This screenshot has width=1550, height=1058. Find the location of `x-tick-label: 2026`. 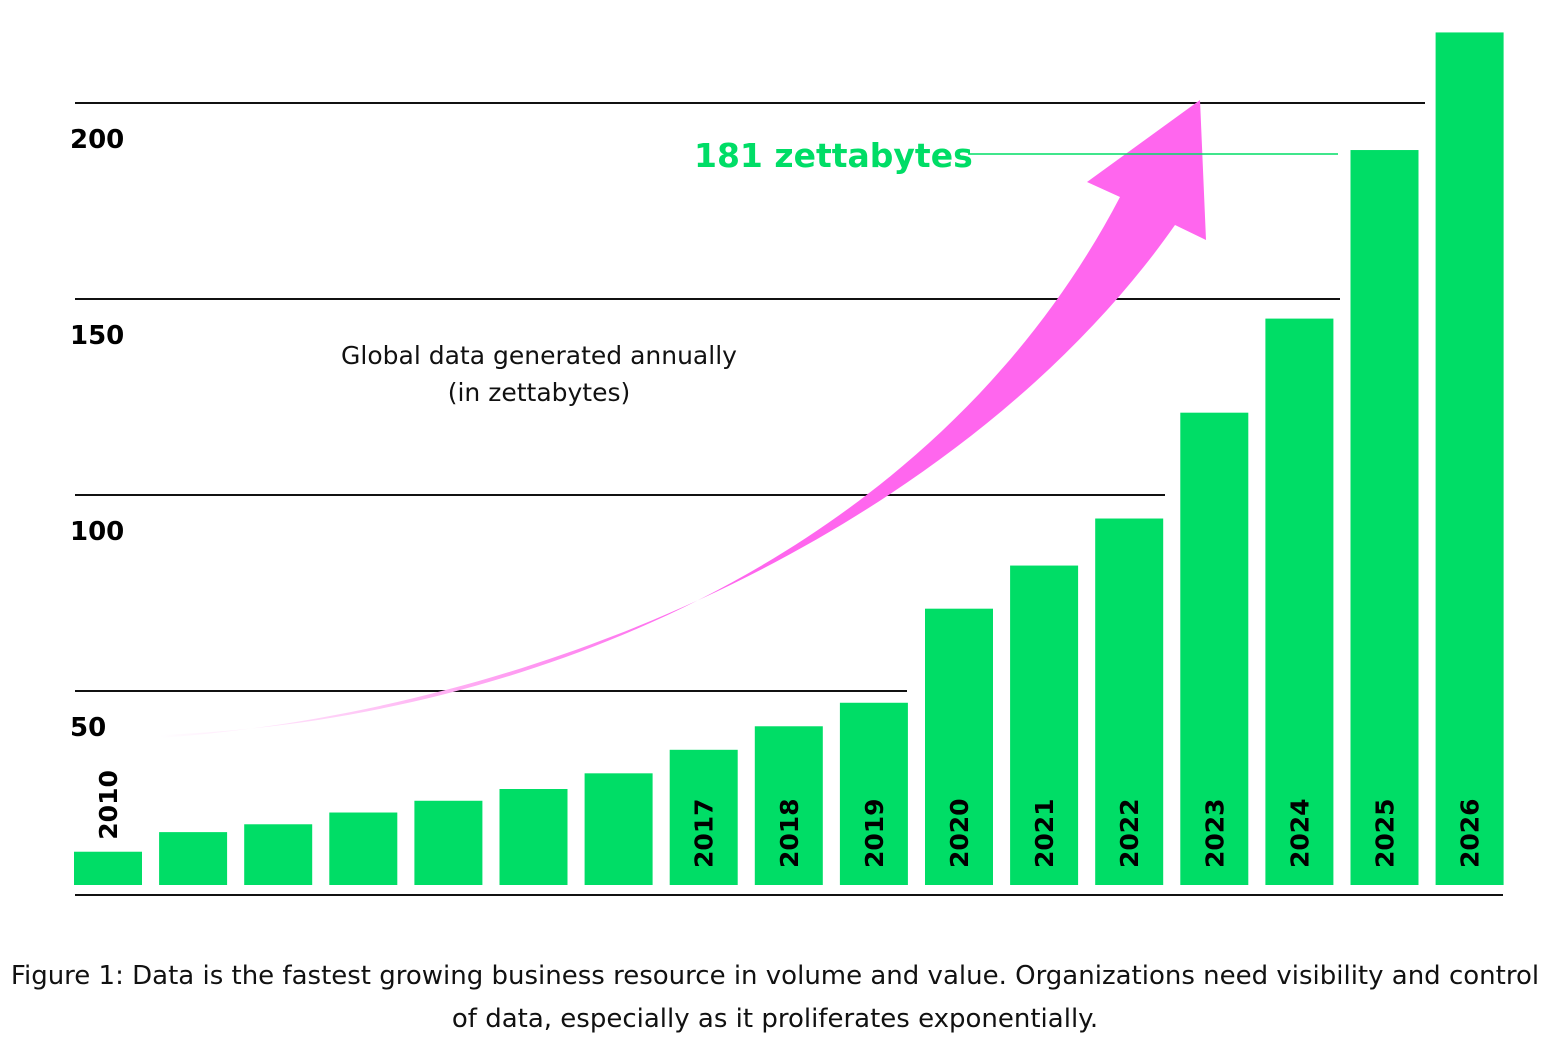

x-tick-label: 2026 is located at coordinates (1470, 833).